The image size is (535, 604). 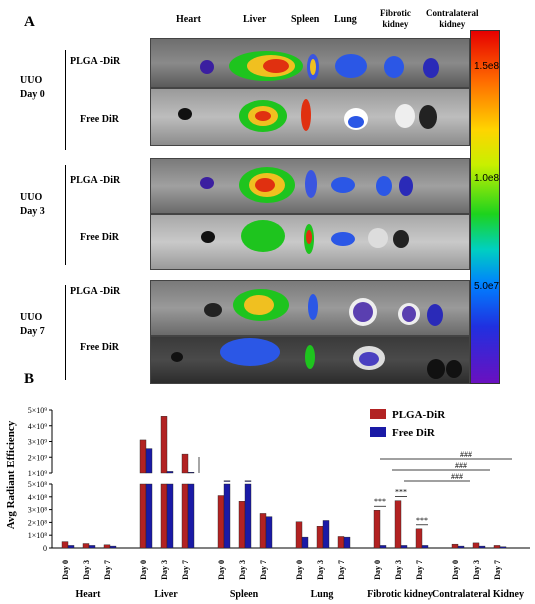 I want to click on y-tick-label: 4×10⁹, so click(x=38, y=426).